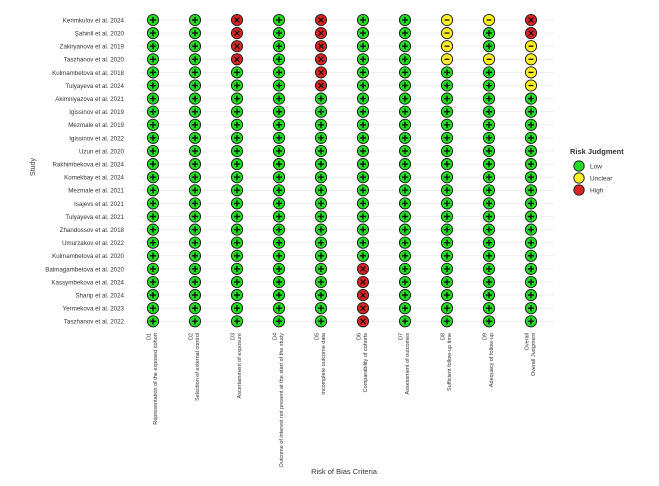 The image size is (659, 486). What do you see at coordinates (402, 336) in the screenshot?
I see `criterion-code: D7` at bounding box center [402, 336].